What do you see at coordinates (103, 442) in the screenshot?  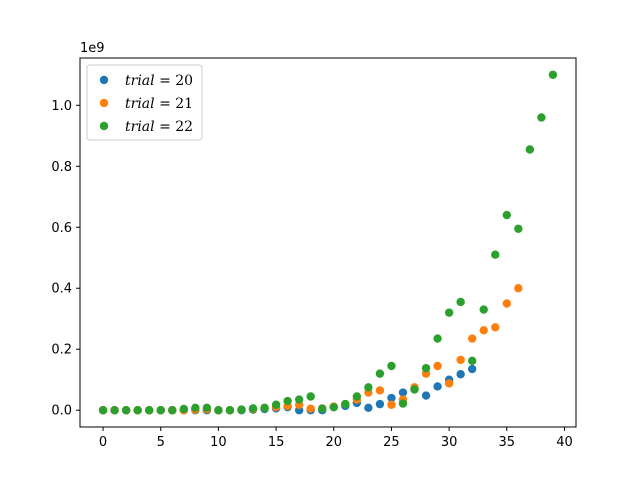 I see `x-tick-label: 0` at bounding box center [103, 442].